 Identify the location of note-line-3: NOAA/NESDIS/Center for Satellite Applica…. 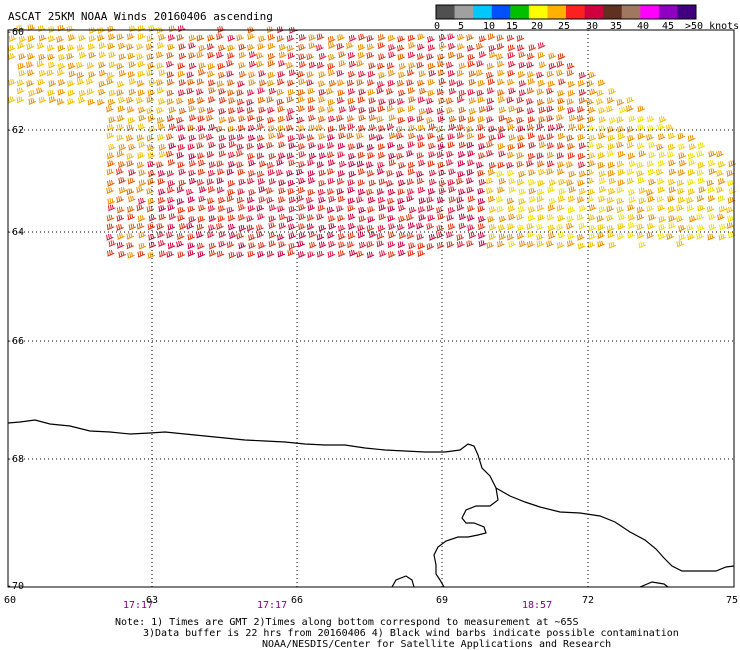
(437, 644).